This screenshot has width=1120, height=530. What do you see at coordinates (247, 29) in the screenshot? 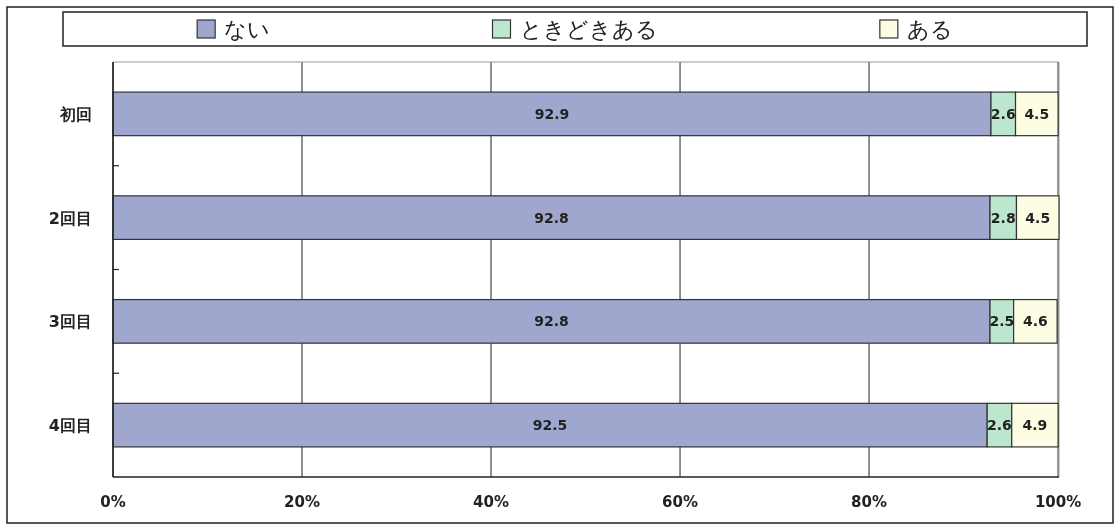
I see `legend-label: ない` at bounding box center [247, 29].